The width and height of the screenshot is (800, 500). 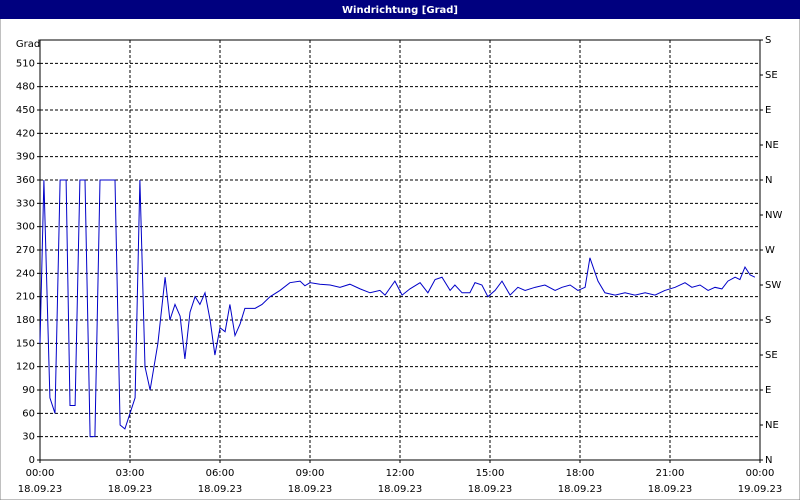 I want to click on y-tick-label: 240, so click(x=25, y=273).